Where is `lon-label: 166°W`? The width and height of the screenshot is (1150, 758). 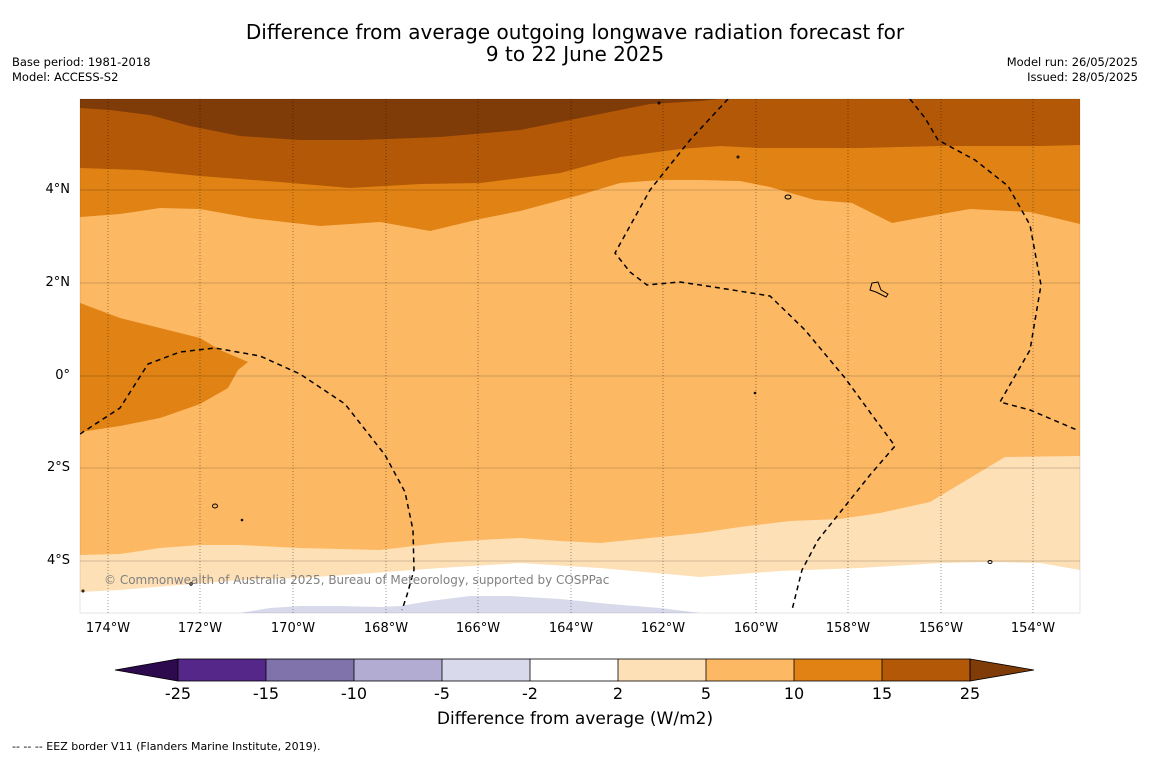
lon-label: 166°W is located at coordinates (478, 628).